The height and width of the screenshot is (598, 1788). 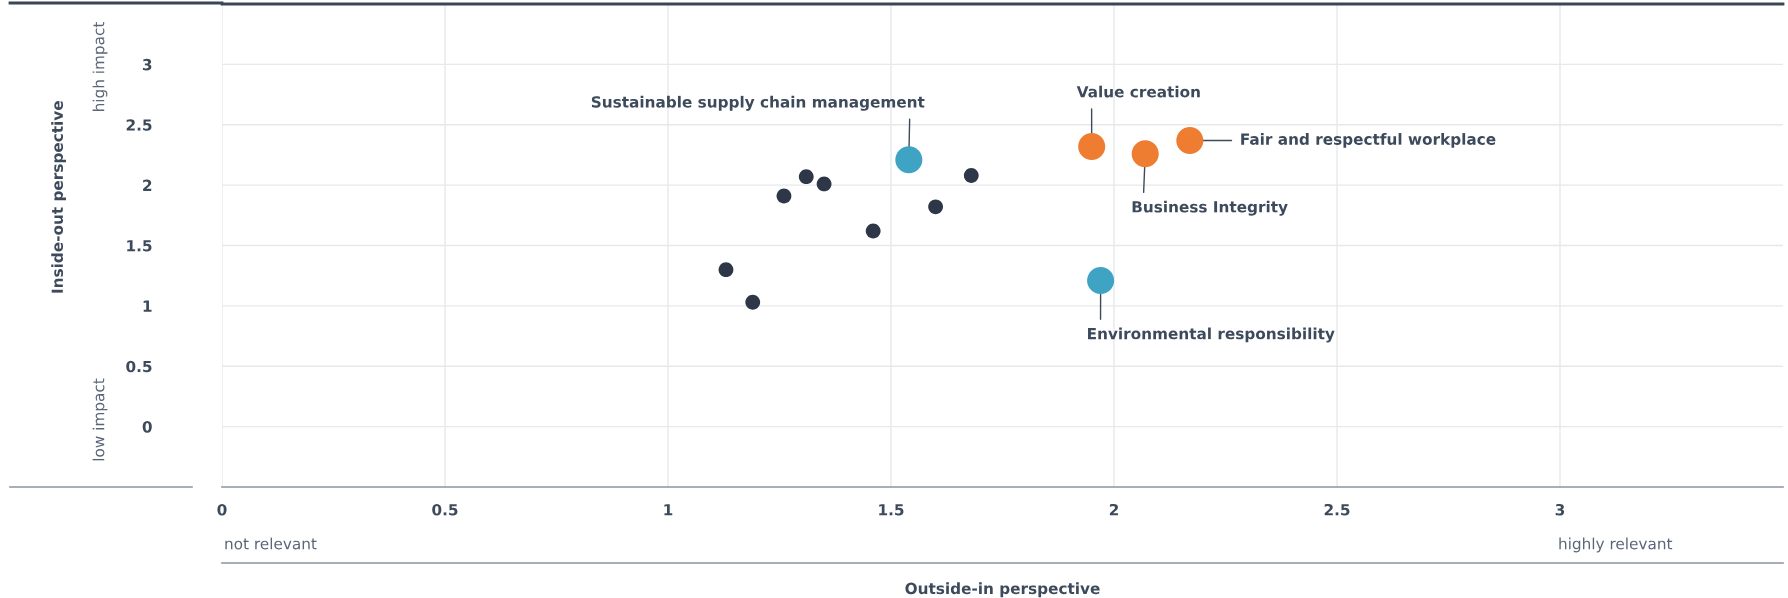 What do you see at coordinates (1616, 545) in the screenshot?
I see `text: highly relevant` at bounding box center [1616, 545].